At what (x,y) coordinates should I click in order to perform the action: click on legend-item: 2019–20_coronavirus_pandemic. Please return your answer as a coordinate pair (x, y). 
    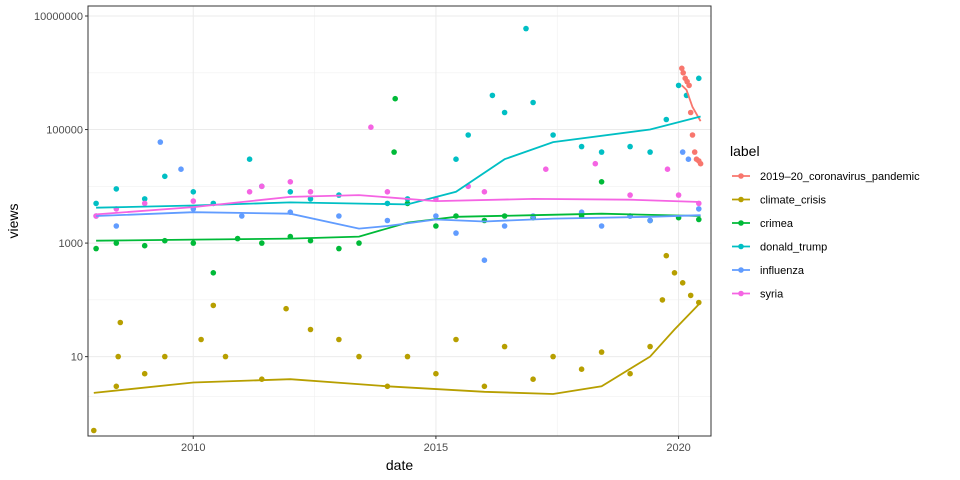
    Looking at the image, I should click on (826, 177).